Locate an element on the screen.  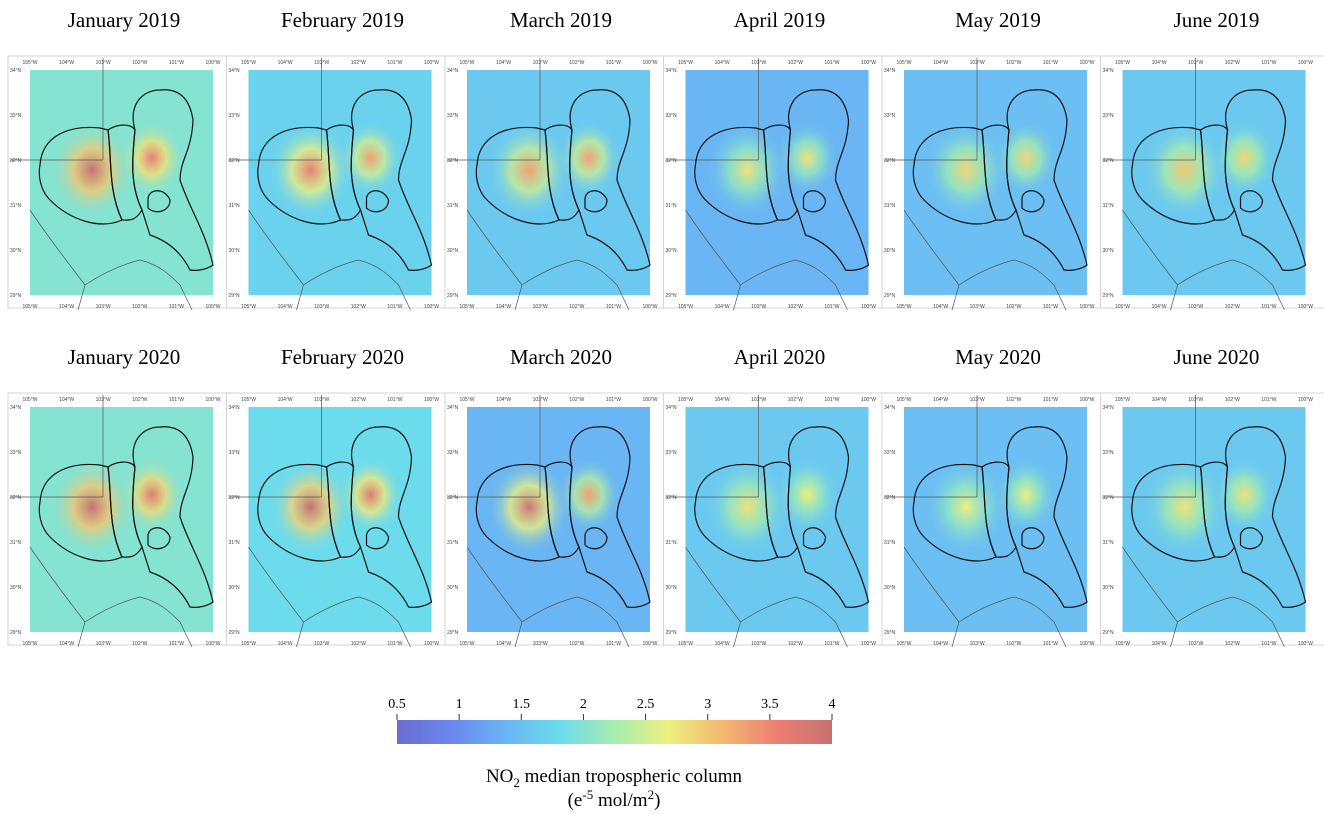
colorbar-label-line1: NO2 median tropospheric column is located at coordinates (614, 778).